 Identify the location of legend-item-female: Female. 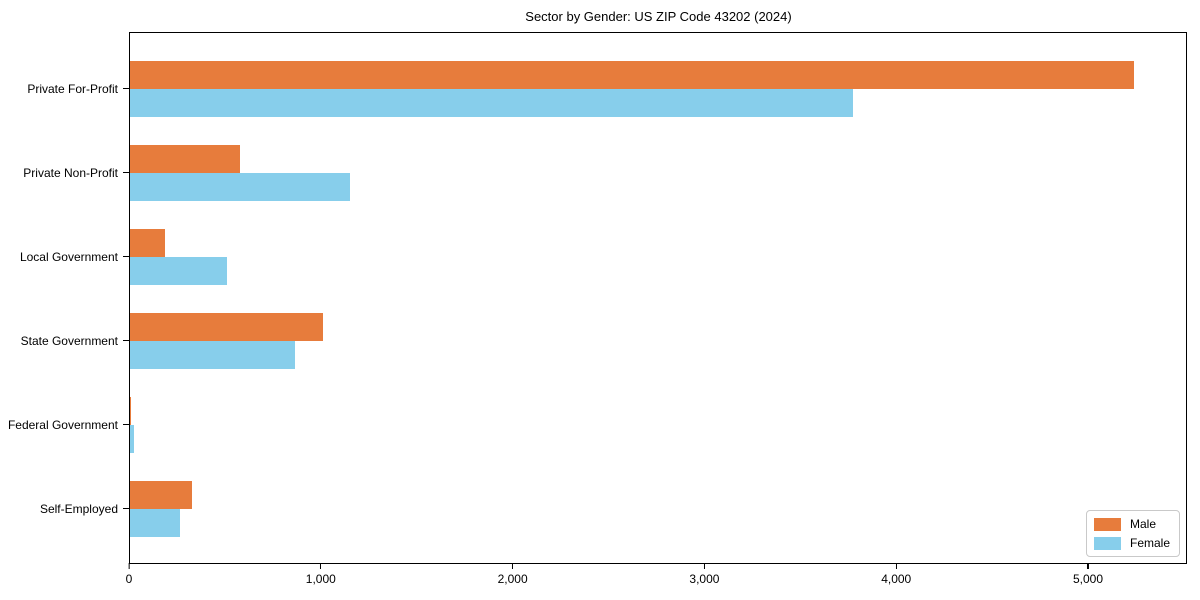
(1131, 543).